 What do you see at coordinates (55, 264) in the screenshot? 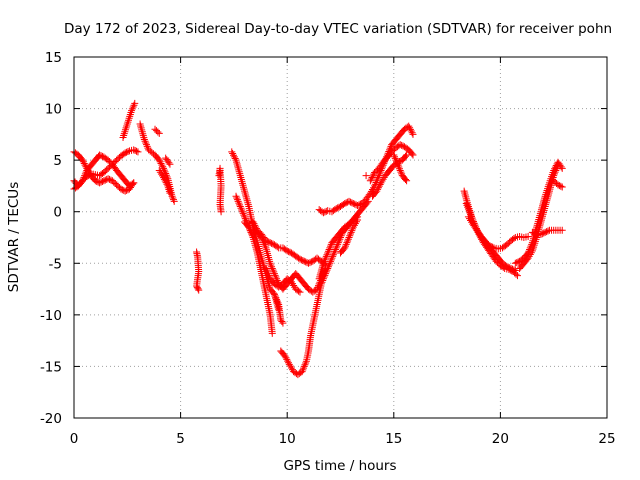
I see `y-tick-label: -5` at bounding box center [55, 264].